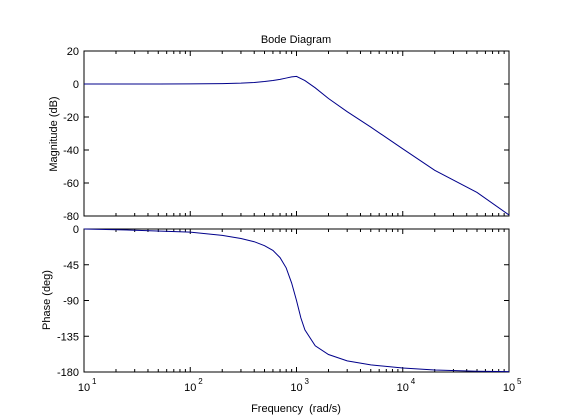 The width and height of the screenshot is (561, 420). What do you see at coordinates (76, 230) in the screenshot?
I see `phase-y-tick-label: 0` at bounding box center [76, 230].